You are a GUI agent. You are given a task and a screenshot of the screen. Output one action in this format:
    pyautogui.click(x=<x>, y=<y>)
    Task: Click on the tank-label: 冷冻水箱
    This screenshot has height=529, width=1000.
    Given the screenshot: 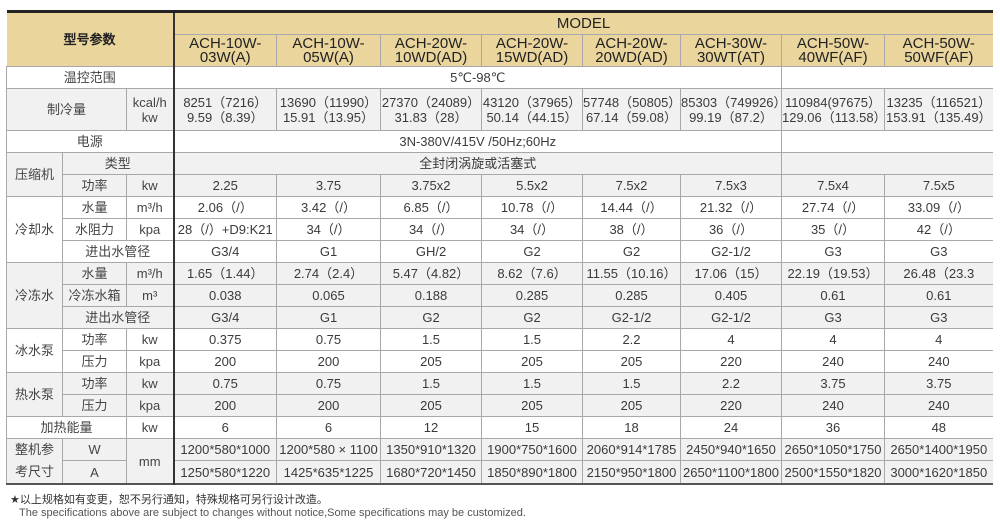 What is the action you would take?
    pyautogui.click(x=94, y=295)
    